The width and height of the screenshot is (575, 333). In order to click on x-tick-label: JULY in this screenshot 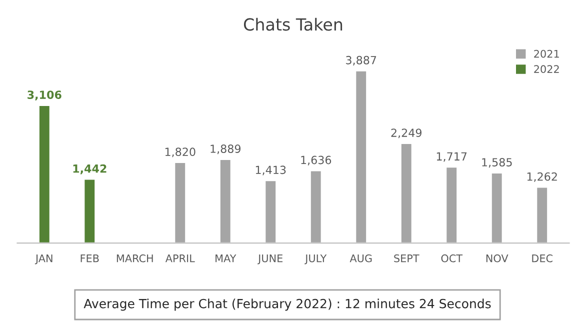, I will do `click(315, 259)`.